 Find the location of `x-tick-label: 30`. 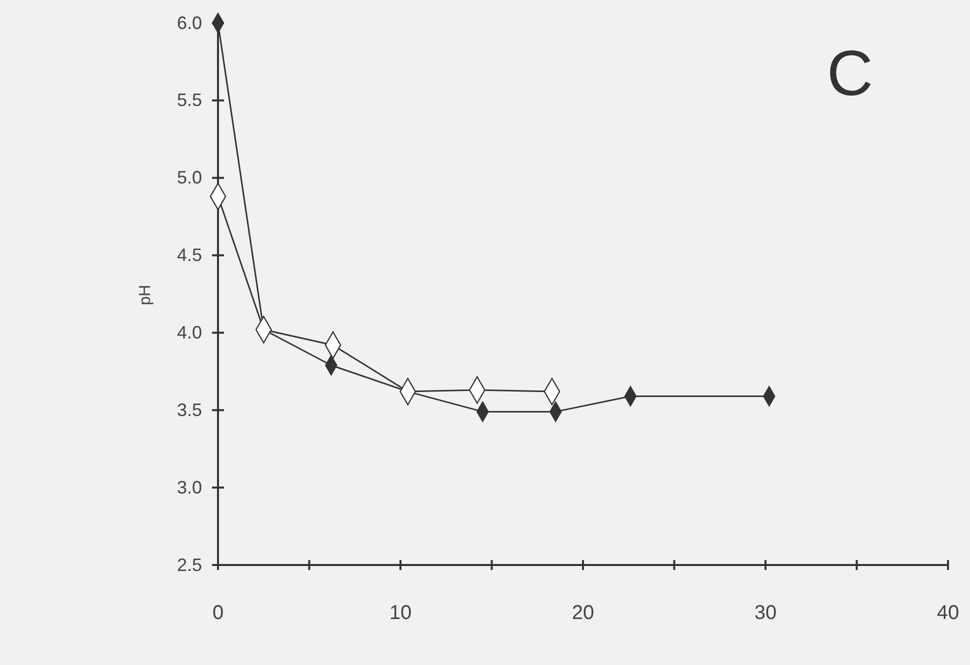

x-tick-label: 30 is located at coordinates (765, 613).